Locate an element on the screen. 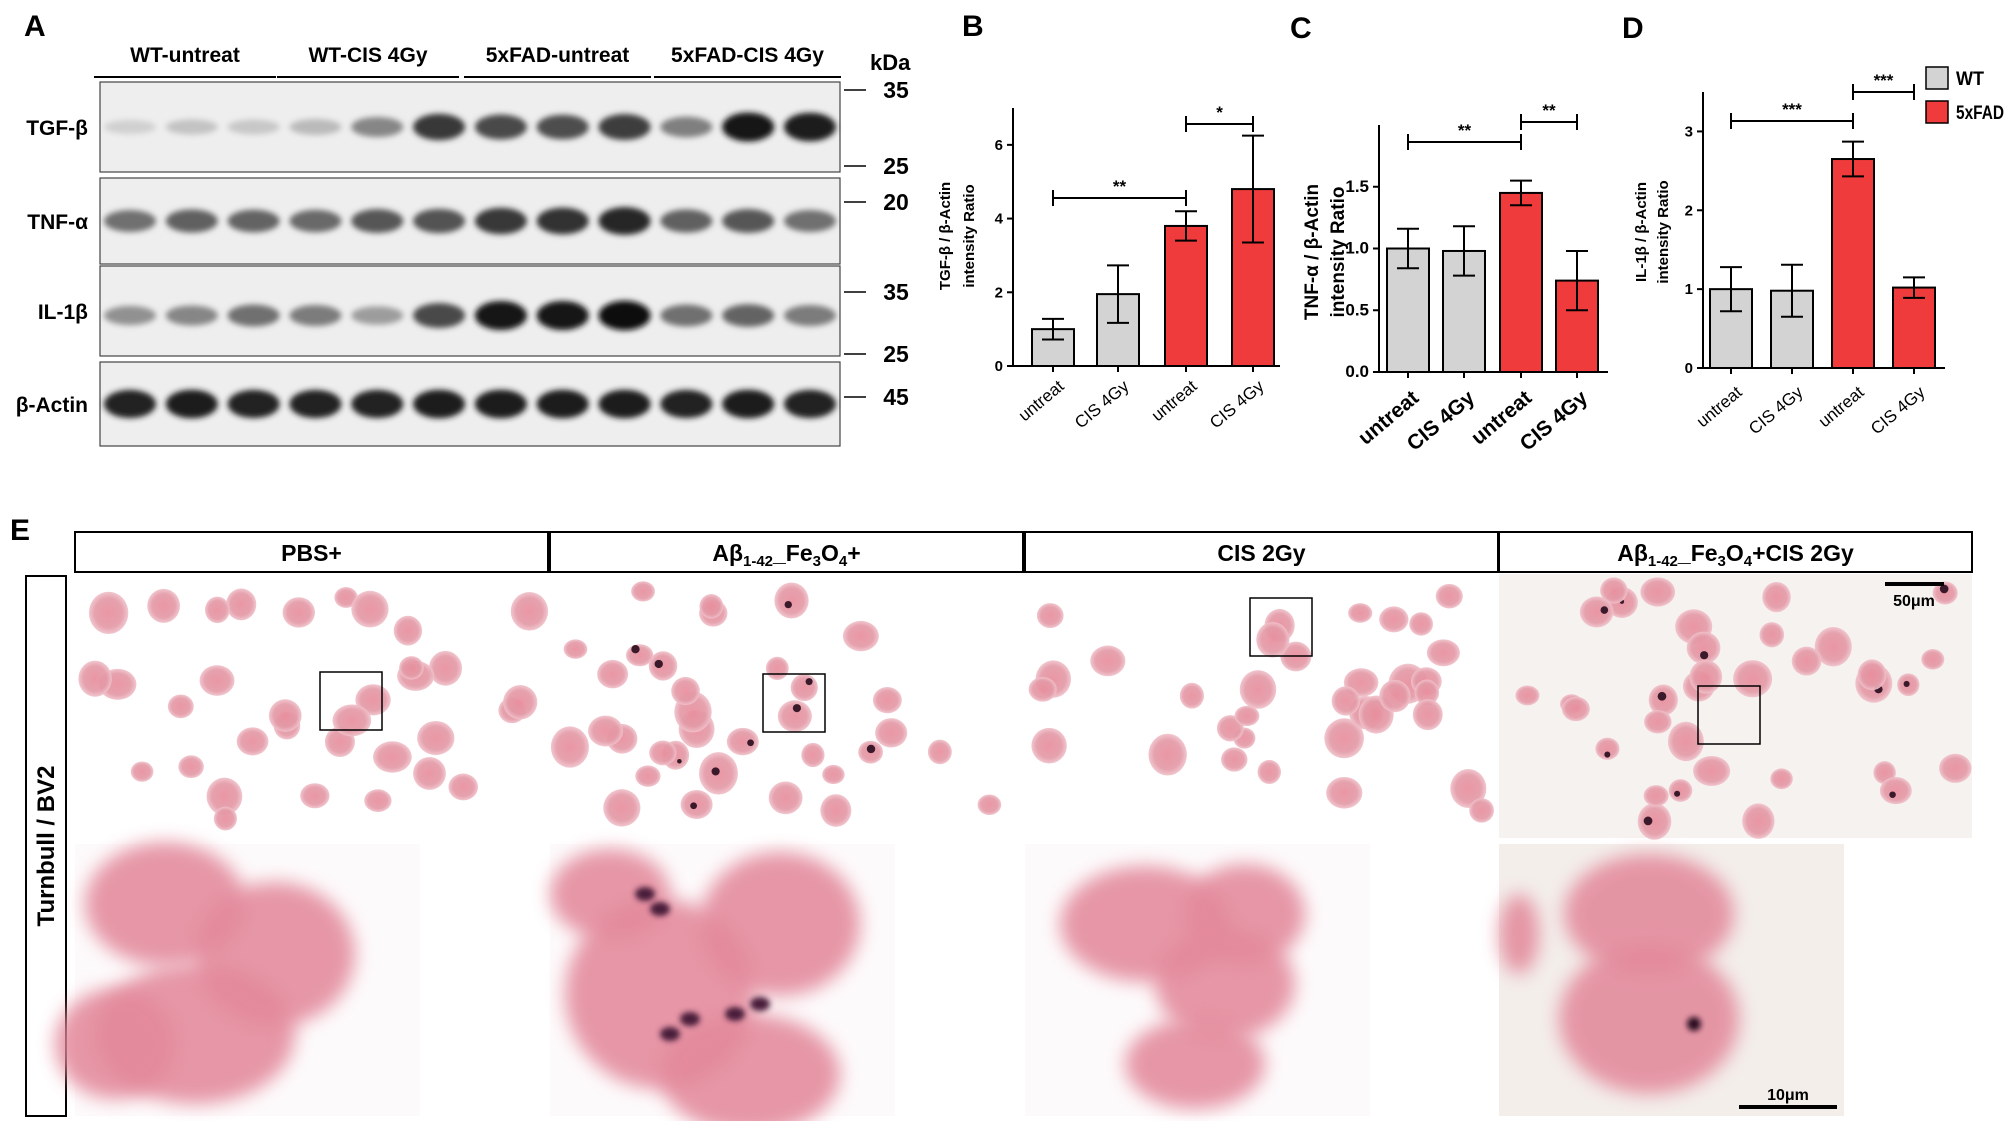 The height and width of the screenshot is (1121, 2008). microscopy-title: Aβ1-42_Fe3O4+CIS 2Gy is located at coordinates (1735, 555).